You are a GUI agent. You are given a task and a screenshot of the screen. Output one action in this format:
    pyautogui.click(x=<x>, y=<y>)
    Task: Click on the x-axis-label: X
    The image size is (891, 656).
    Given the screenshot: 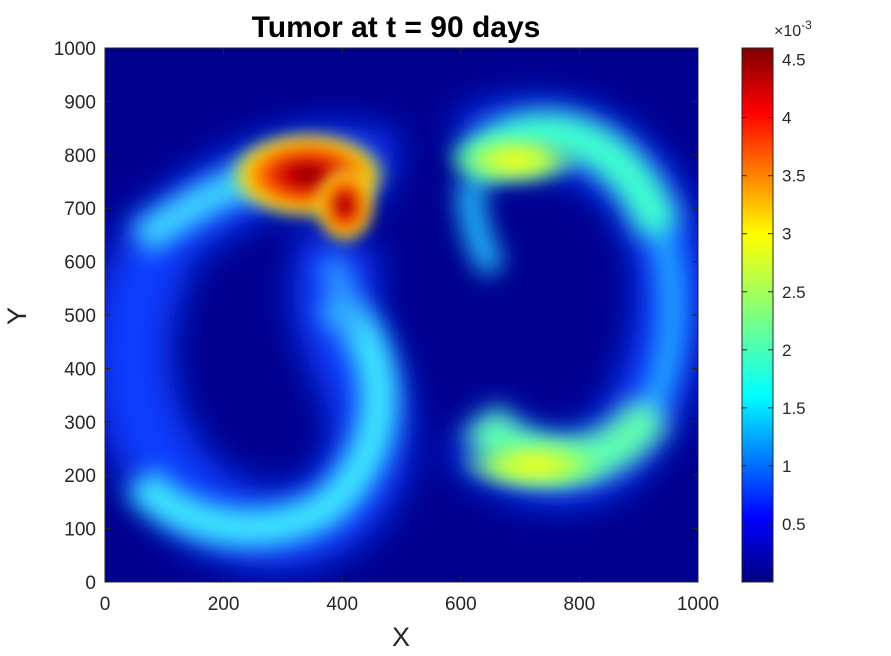 What is the action you would take?
    pyautogui.click(x=401, y=637)
    